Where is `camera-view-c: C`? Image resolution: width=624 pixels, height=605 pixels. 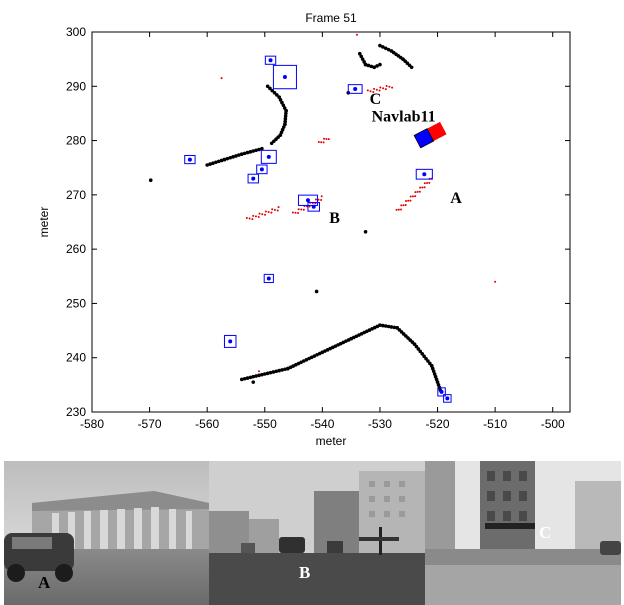 camera-view-c: C is located at coordinates (523, 533).